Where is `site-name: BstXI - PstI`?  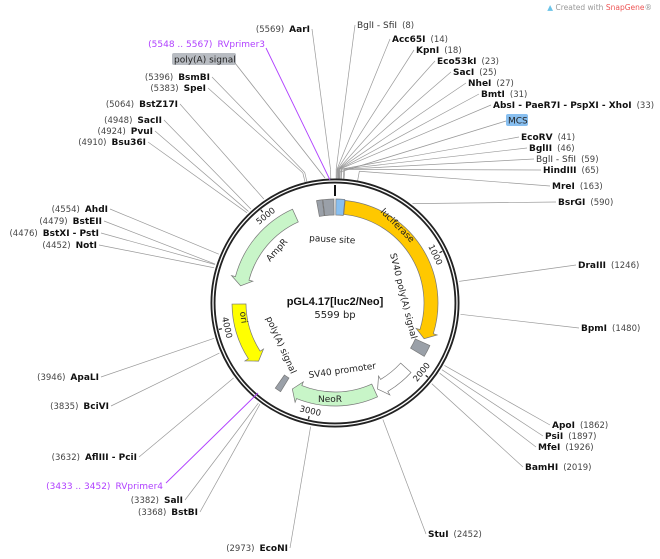 site-name: BstXI - PstI is located at coordinates (71, 234).